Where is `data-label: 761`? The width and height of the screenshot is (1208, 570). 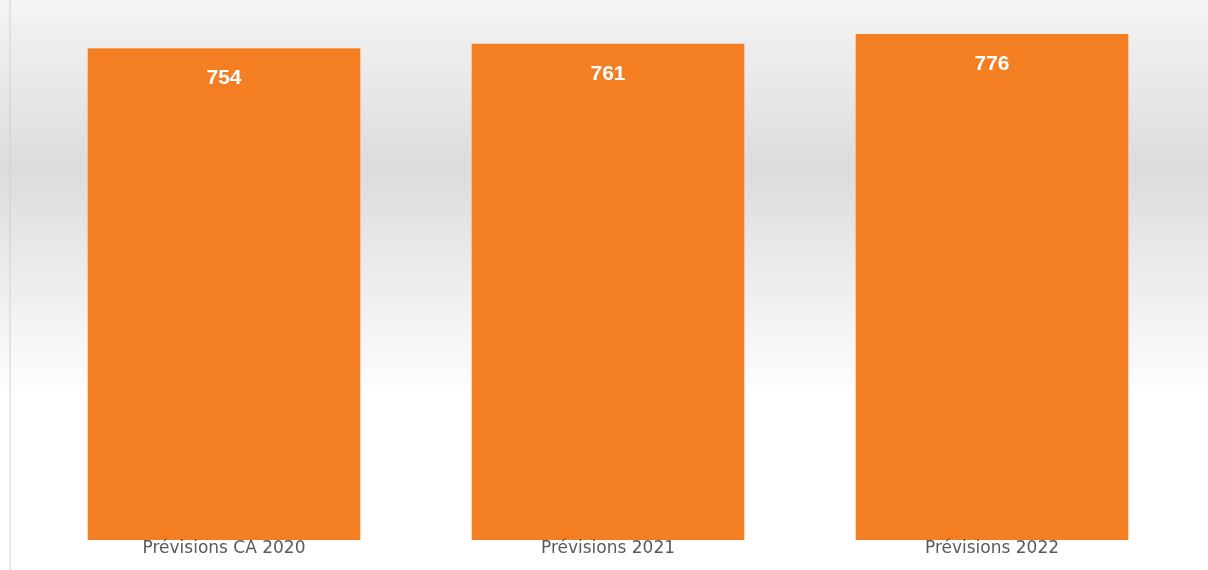
data-label: 761 is located at coordinates (608, 72).